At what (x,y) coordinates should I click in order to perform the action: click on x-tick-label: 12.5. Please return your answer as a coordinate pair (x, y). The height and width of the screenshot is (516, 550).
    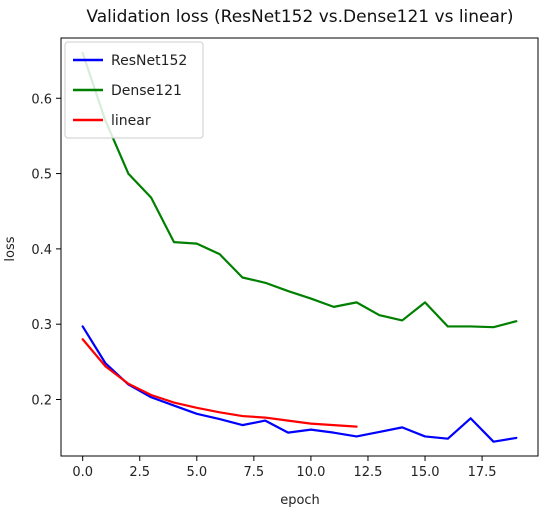
    Looking at the image, I should click on (367, 472).